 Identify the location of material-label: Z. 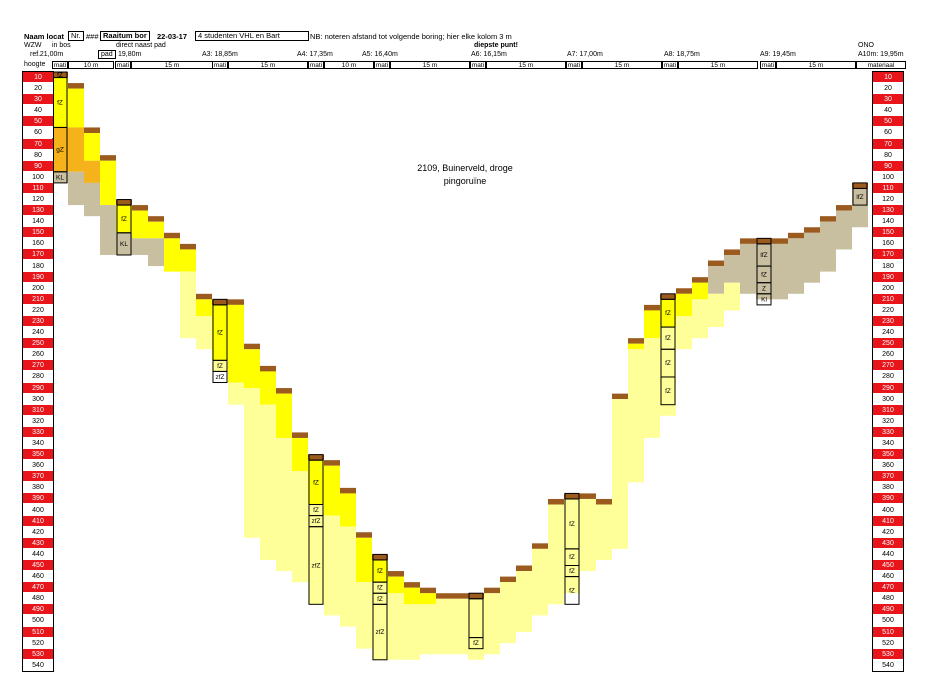
(764, 288).